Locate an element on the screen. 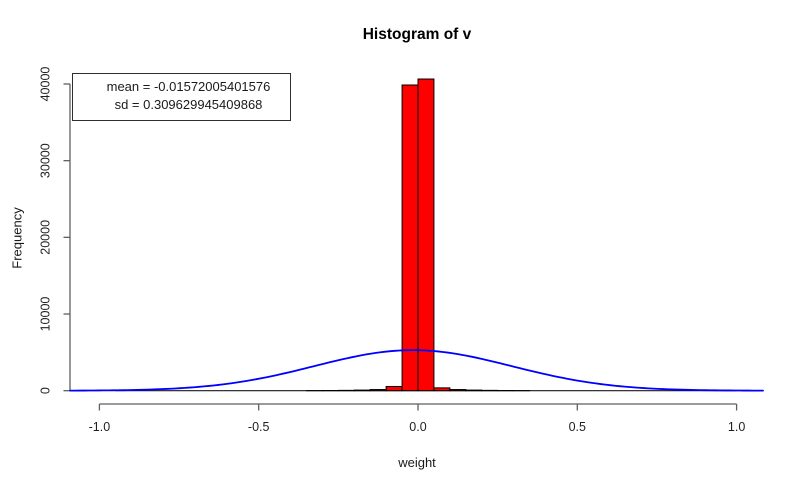 The width and height of the screenshot is (800, 496). x-tick-label: 1.0 is located at coordinates (736, 427).